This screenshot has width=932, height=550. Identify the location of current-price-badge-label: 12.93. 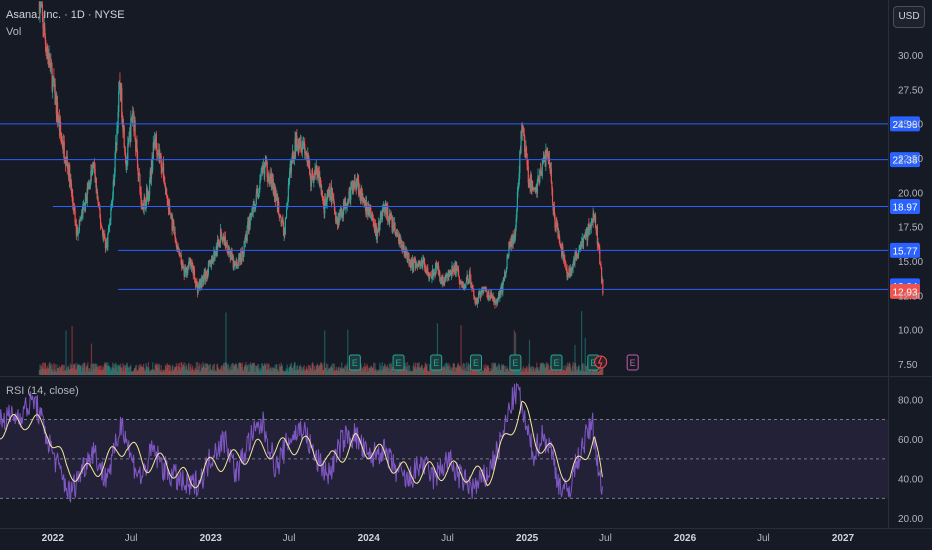
(904, 292).